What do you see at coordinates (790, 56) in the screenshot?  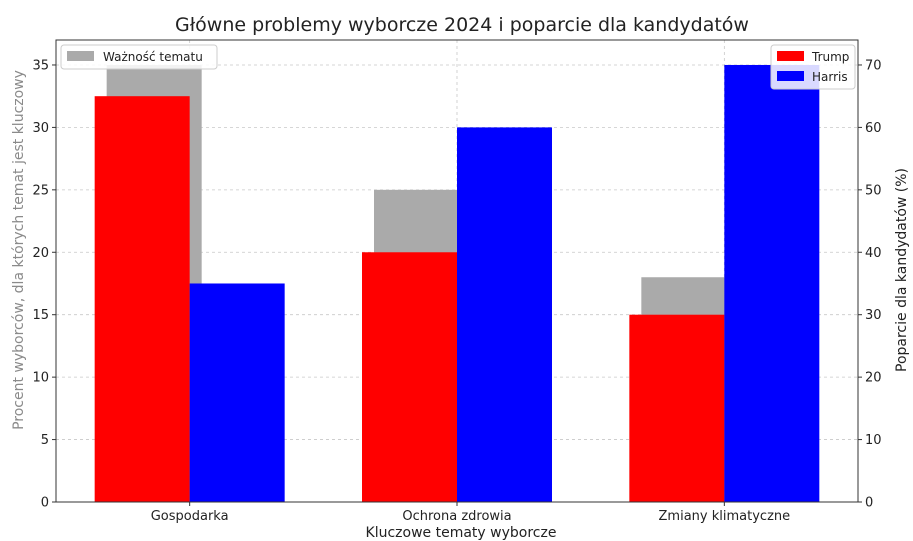 I see `legend-swatch-trump` at bounding box center [790, 56].